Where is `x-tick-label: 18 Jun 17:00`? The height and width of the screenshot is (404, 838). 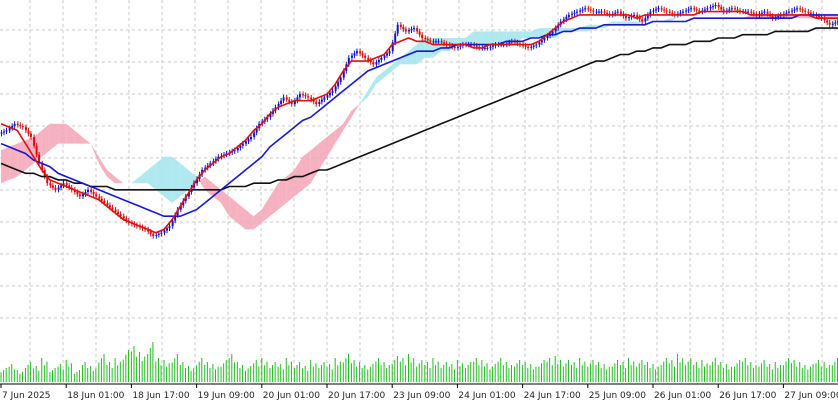
x-tick-label: 18 Jun 17:00 is located at coordinates (160, 396).